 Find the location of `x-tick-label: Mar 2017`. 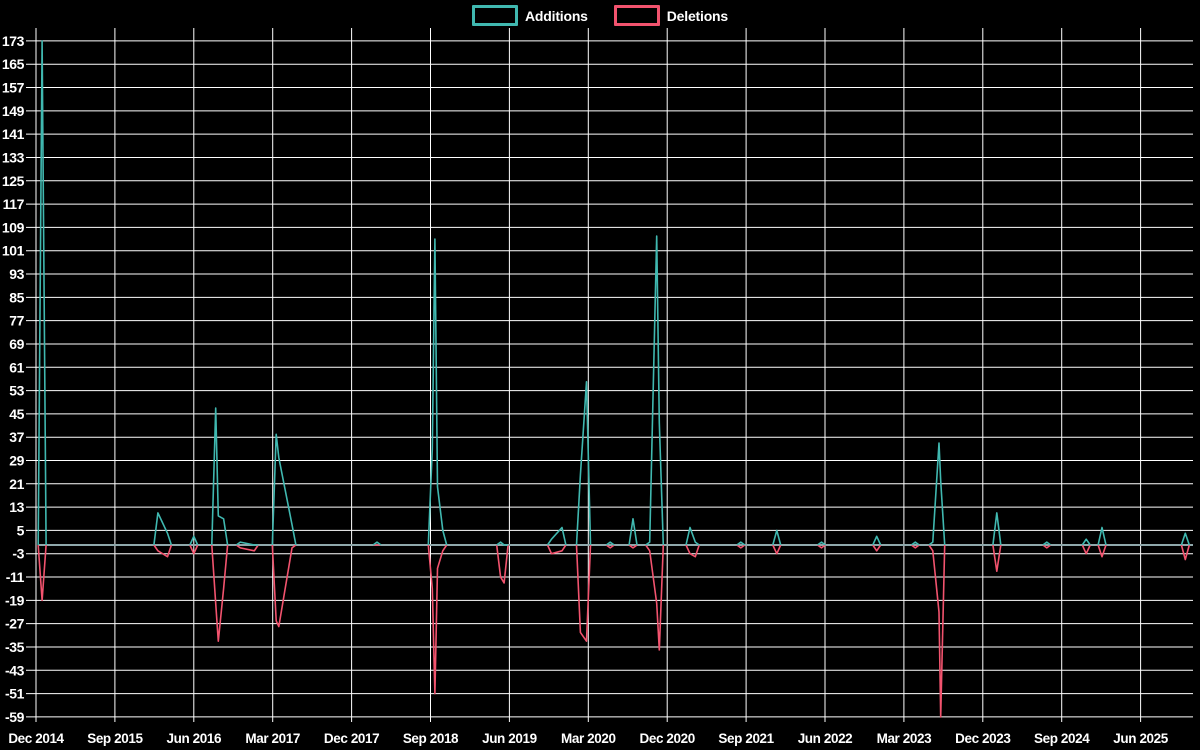

x-tick-label: Mar 2017 is located at coordinates (272, 738).